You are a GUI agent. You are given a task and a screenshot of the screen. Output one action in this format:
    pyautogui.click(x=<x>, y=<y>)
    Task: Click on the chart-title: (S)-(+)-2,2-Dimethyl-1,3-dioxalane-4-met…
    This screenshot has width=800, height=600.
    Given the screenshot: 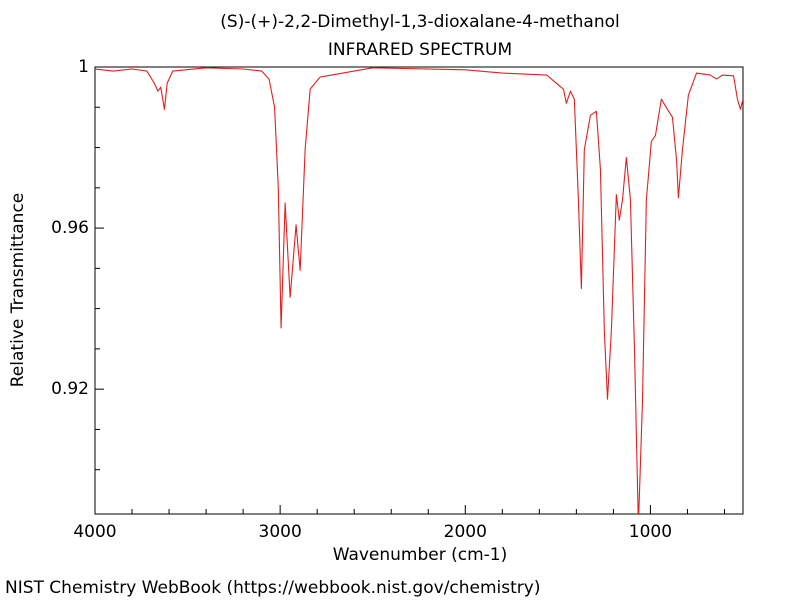 What is the action you would take?
    pyautogui.click(x=419, y=22)
    